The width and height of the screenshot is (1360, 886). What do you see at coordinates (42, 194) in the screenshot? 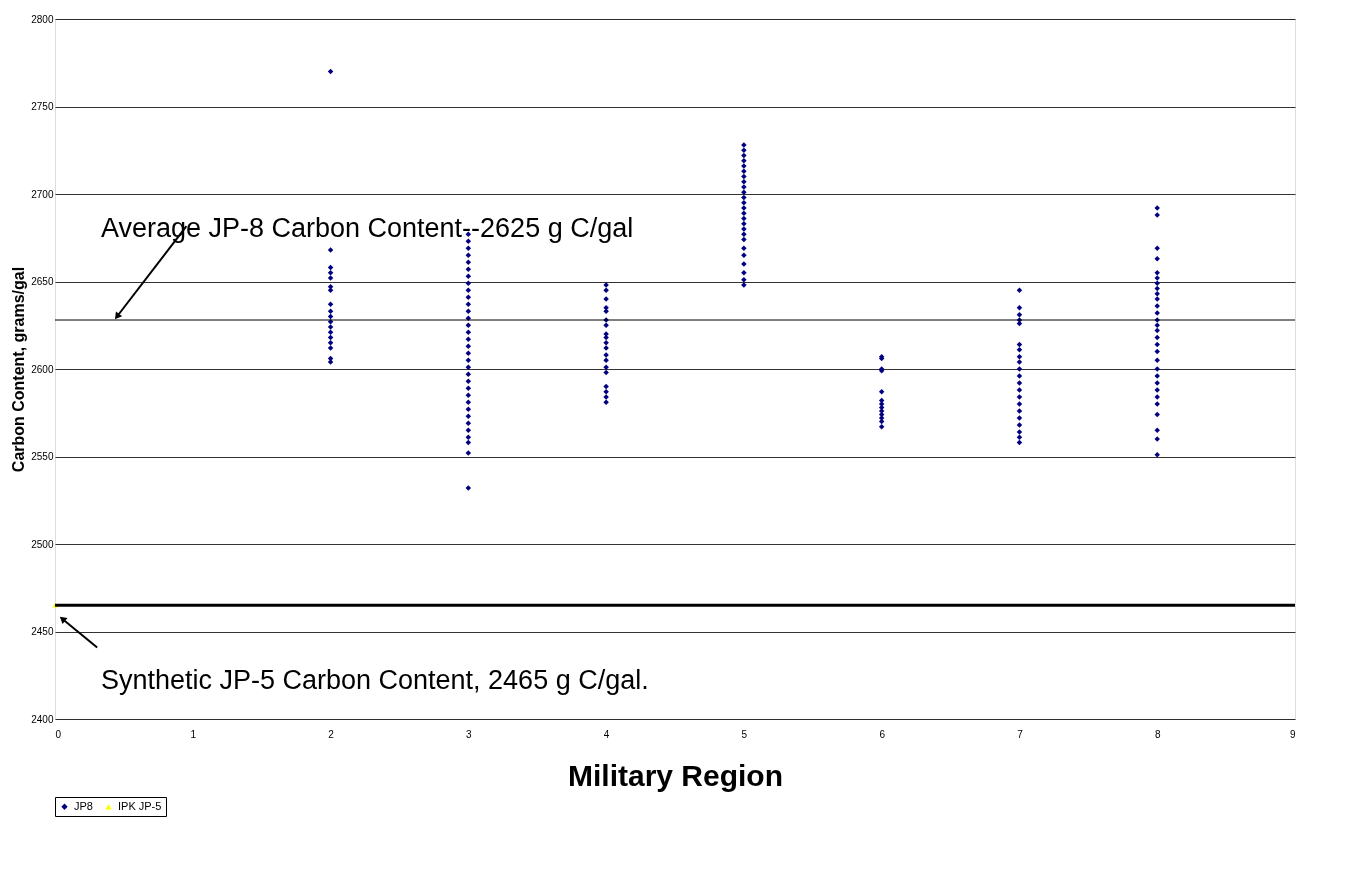
I see `y-tick-label: 2700` at bounding box center [42, 194].